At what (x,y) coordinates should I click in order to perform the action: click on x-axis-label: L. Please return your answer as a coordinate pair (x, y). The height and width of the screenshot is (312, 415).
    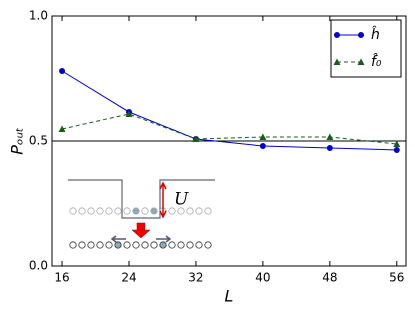
    Looking at the image, I should click on (229, 296).